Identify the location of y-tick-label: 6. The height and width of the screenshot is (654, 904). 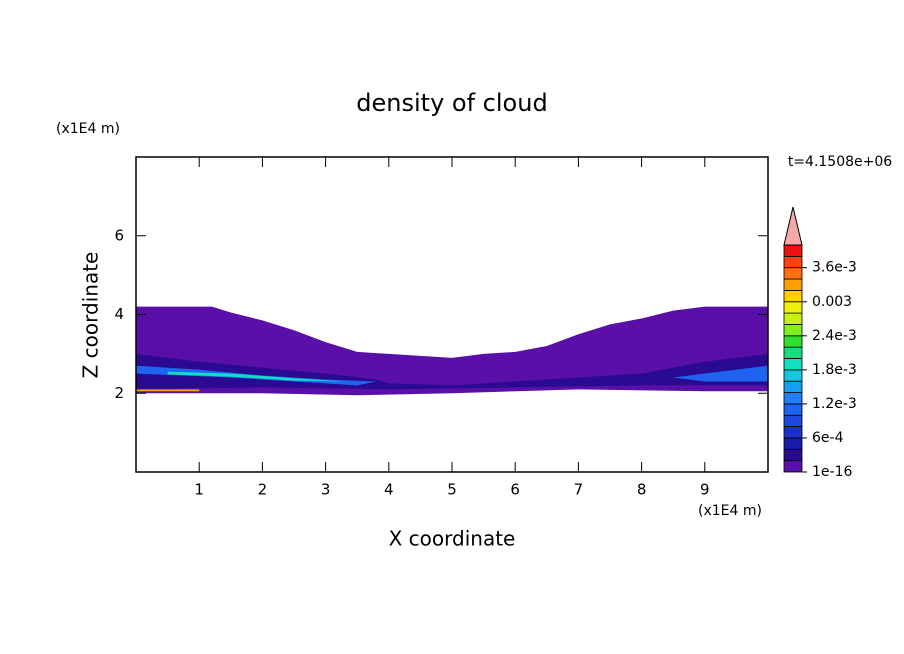
(119, 235).